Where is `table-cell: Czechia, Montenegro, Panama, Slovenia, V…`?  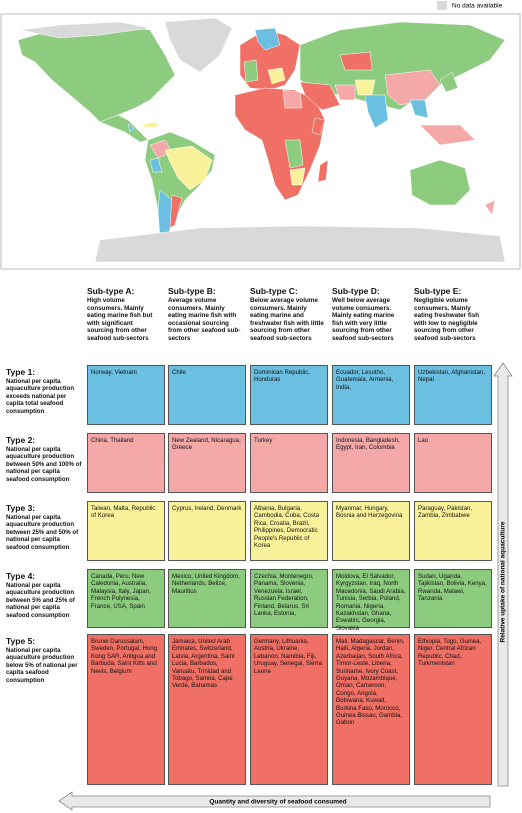
table-cell: Czechia, Montenegro, Panama, Slovenia, V… is located at coordinates (289, 598).